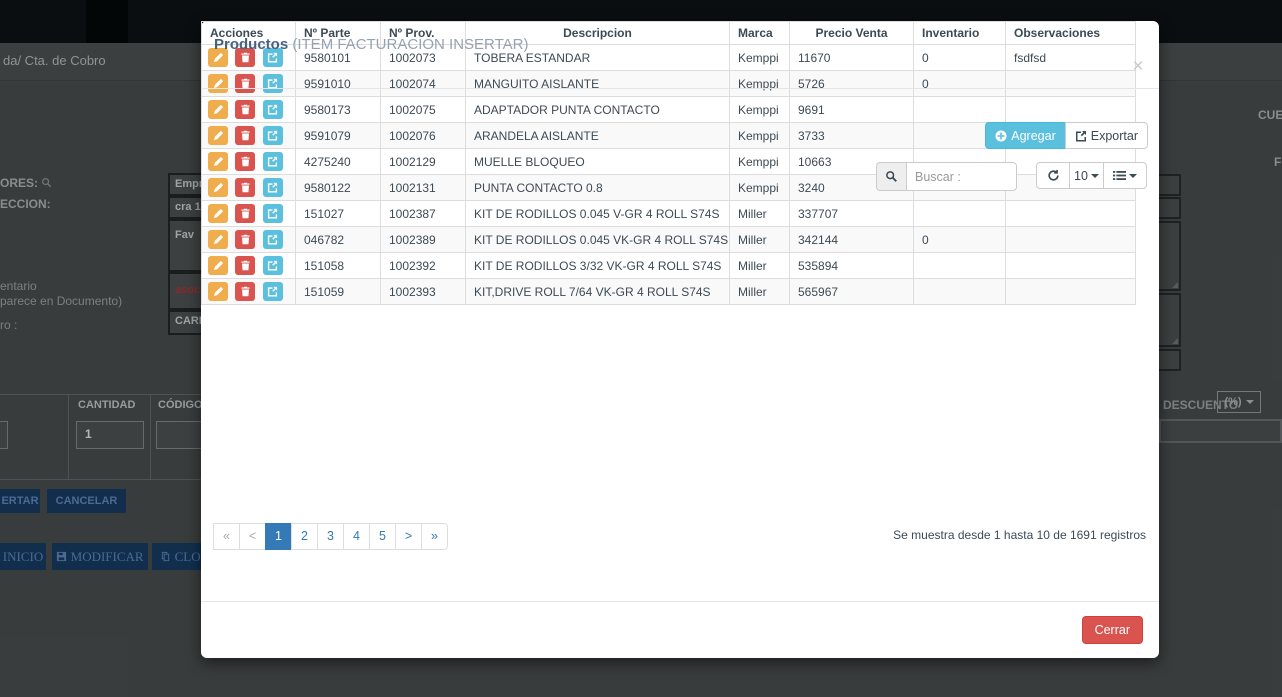  Describe the element at coordinates (278, 536) in the screenshot. I see `pagination-page: 1` at that location.